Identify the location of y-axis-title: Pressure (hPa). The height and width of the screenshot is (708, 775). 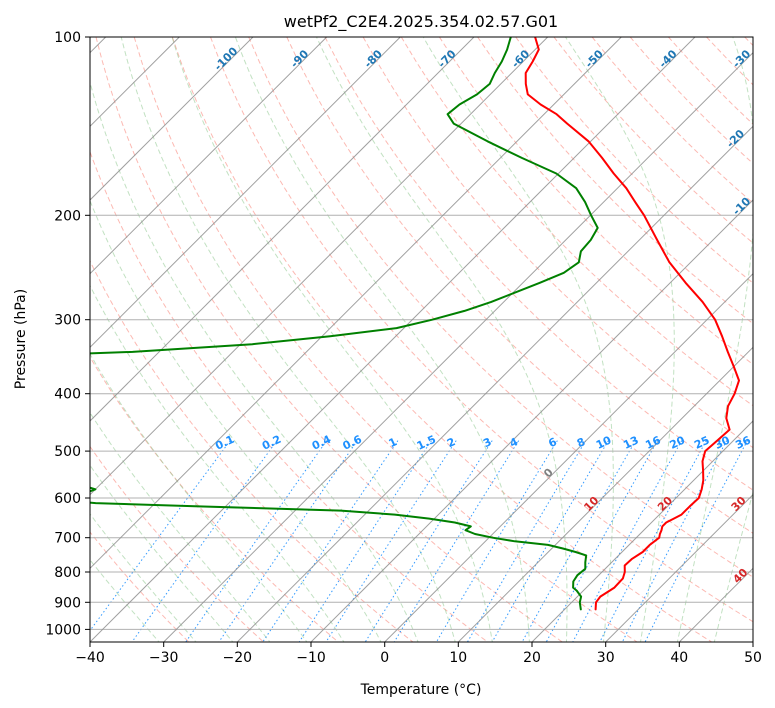
(21, 339).